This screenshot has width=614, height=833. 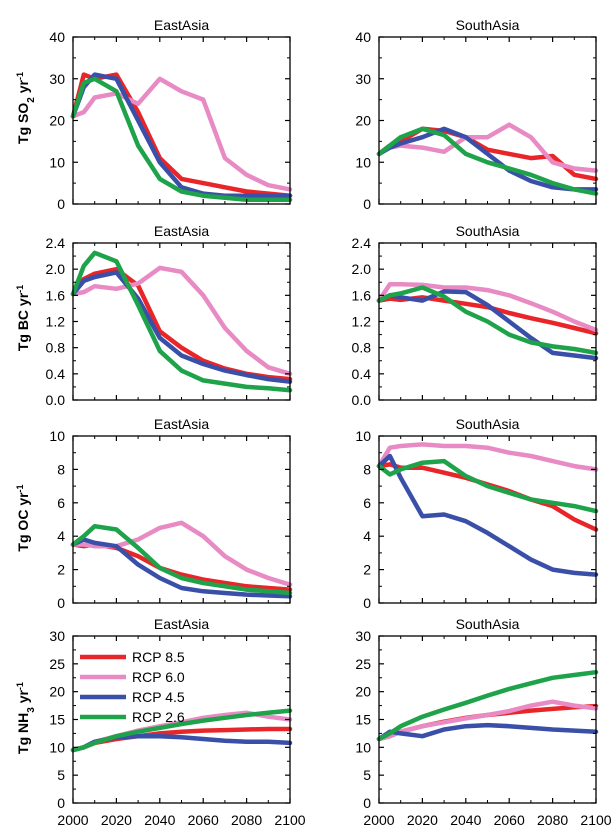 I want to click on y-axis-label: Tg BC yr-1, so click(x=23, y=318).